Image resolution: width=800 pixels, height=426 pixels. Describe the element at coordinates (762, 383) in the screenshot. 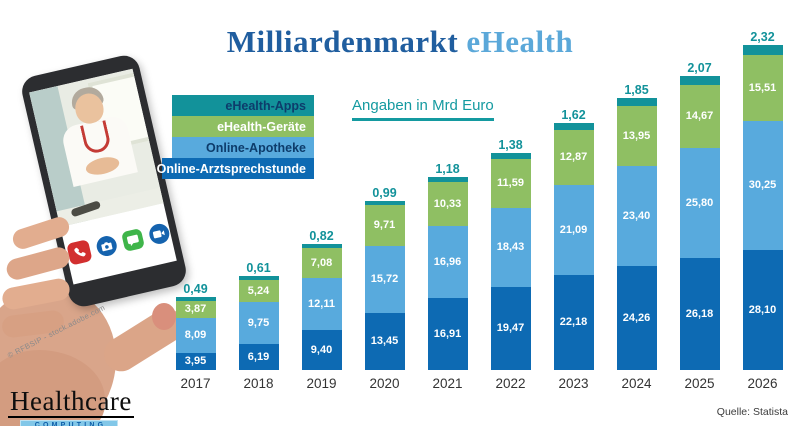

I see `x-axis-year-label: 2026` at that location.